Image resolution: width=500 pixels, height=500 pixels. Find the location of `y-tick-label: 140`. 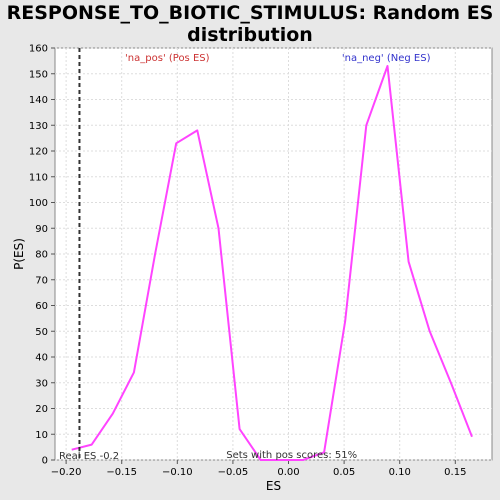

y-tick-label: 140 is located at coordinates (38, 100).